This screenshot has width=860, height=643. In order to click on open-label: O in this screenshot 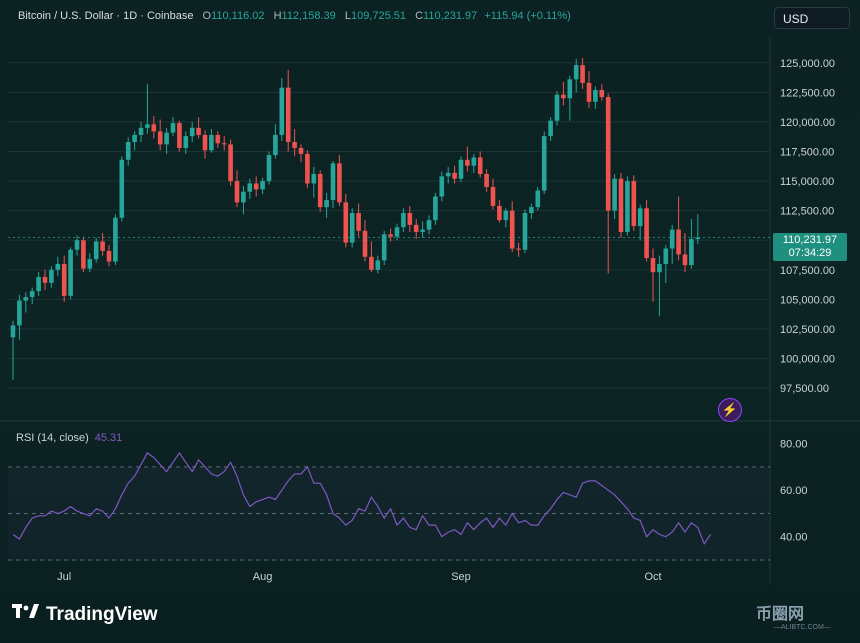, I will do `click(207, 16)`.